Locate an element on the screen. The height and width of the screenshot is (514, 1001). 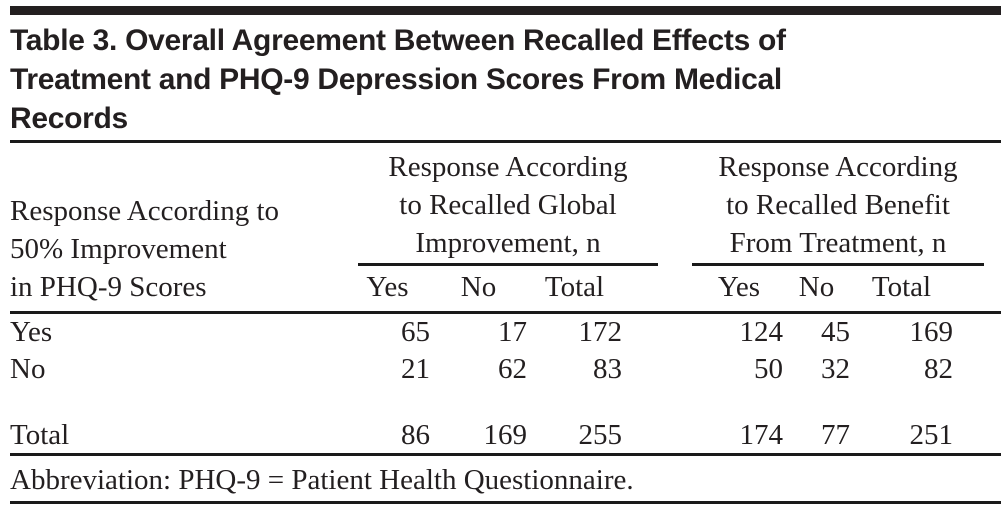
cell-g2-no: 77 is located at coordinates (835, 435).